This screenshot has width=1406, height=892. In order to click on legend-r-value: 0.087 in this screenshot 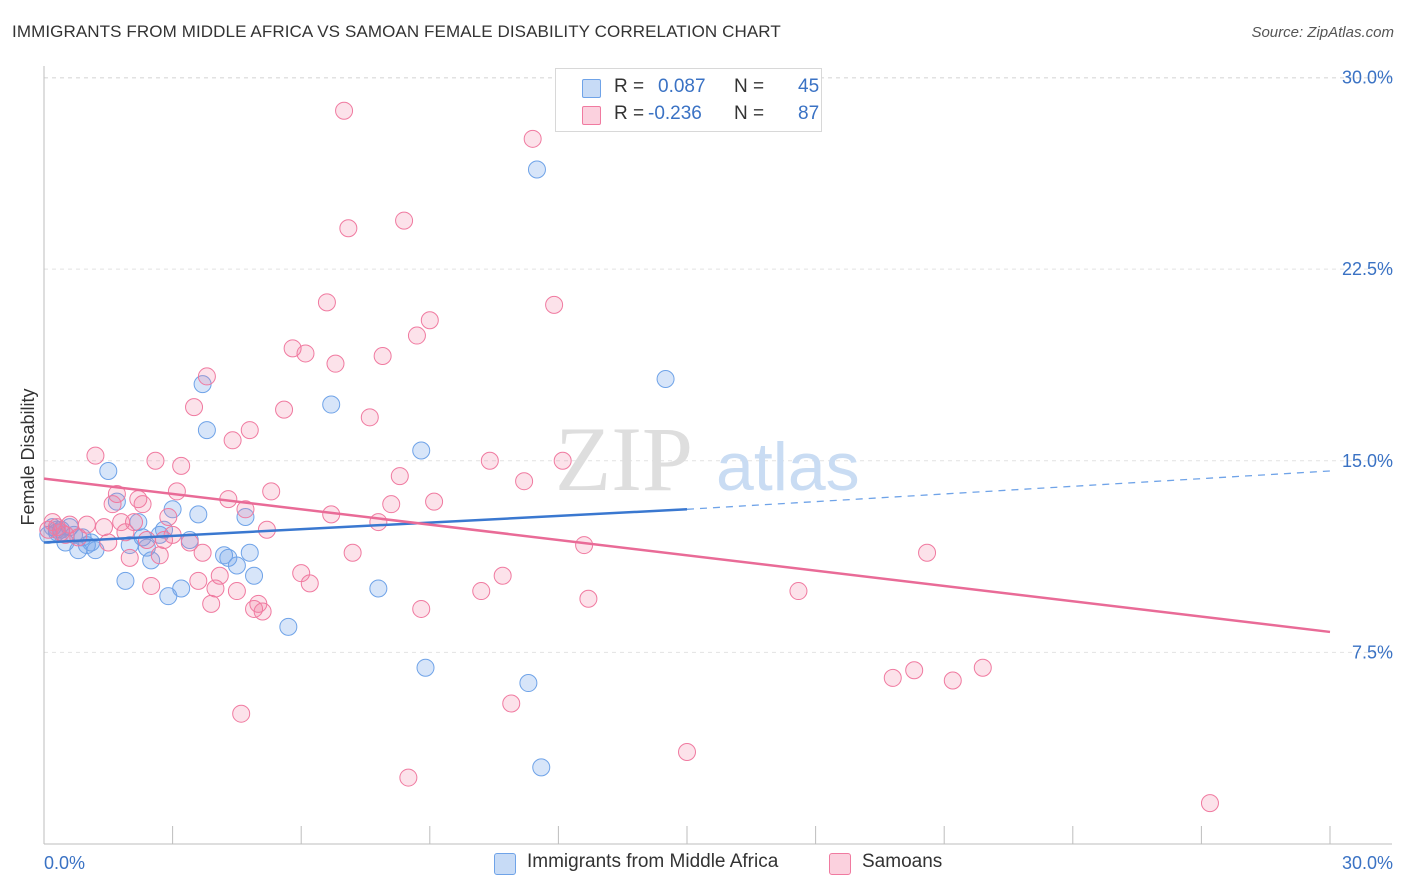, I will do `click(682, 86)`.